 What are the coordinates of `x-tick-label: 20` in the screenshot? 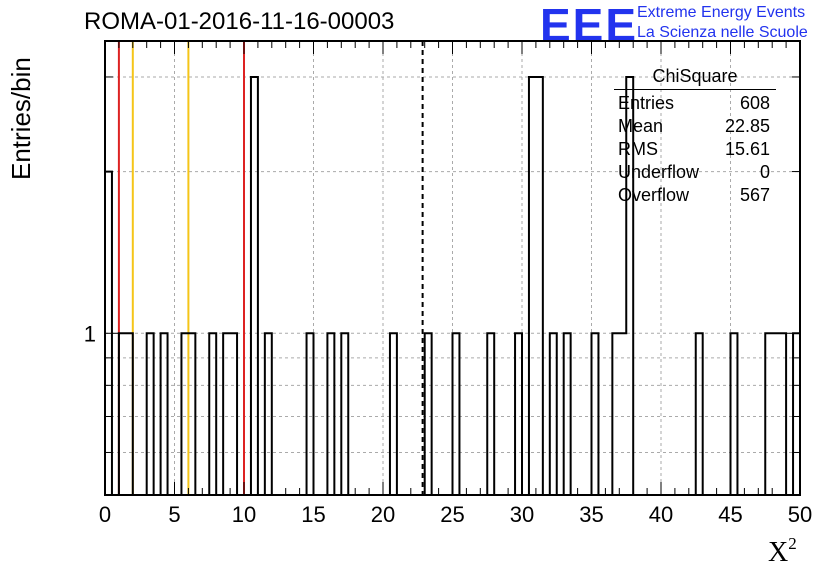 It's located at (383, 514).